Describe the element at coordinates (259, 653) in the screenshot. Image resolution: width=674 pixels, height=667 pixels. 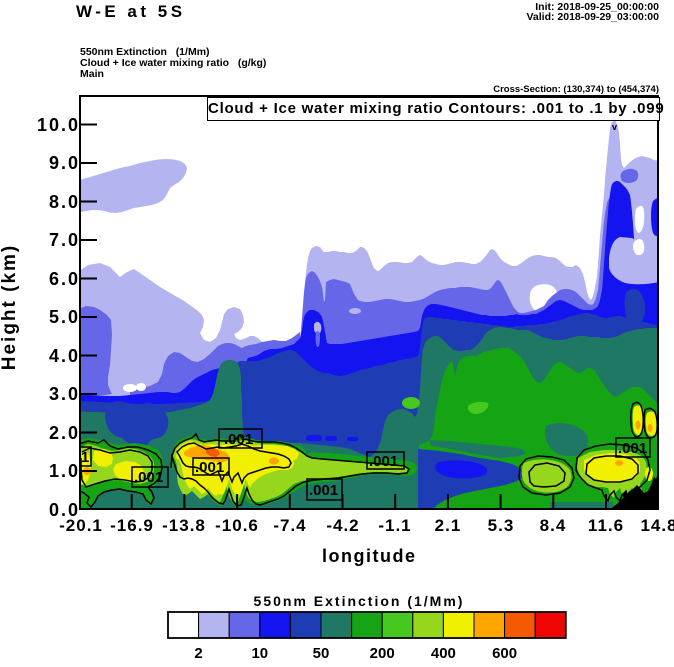
I see `svg-text: 10` at that location.